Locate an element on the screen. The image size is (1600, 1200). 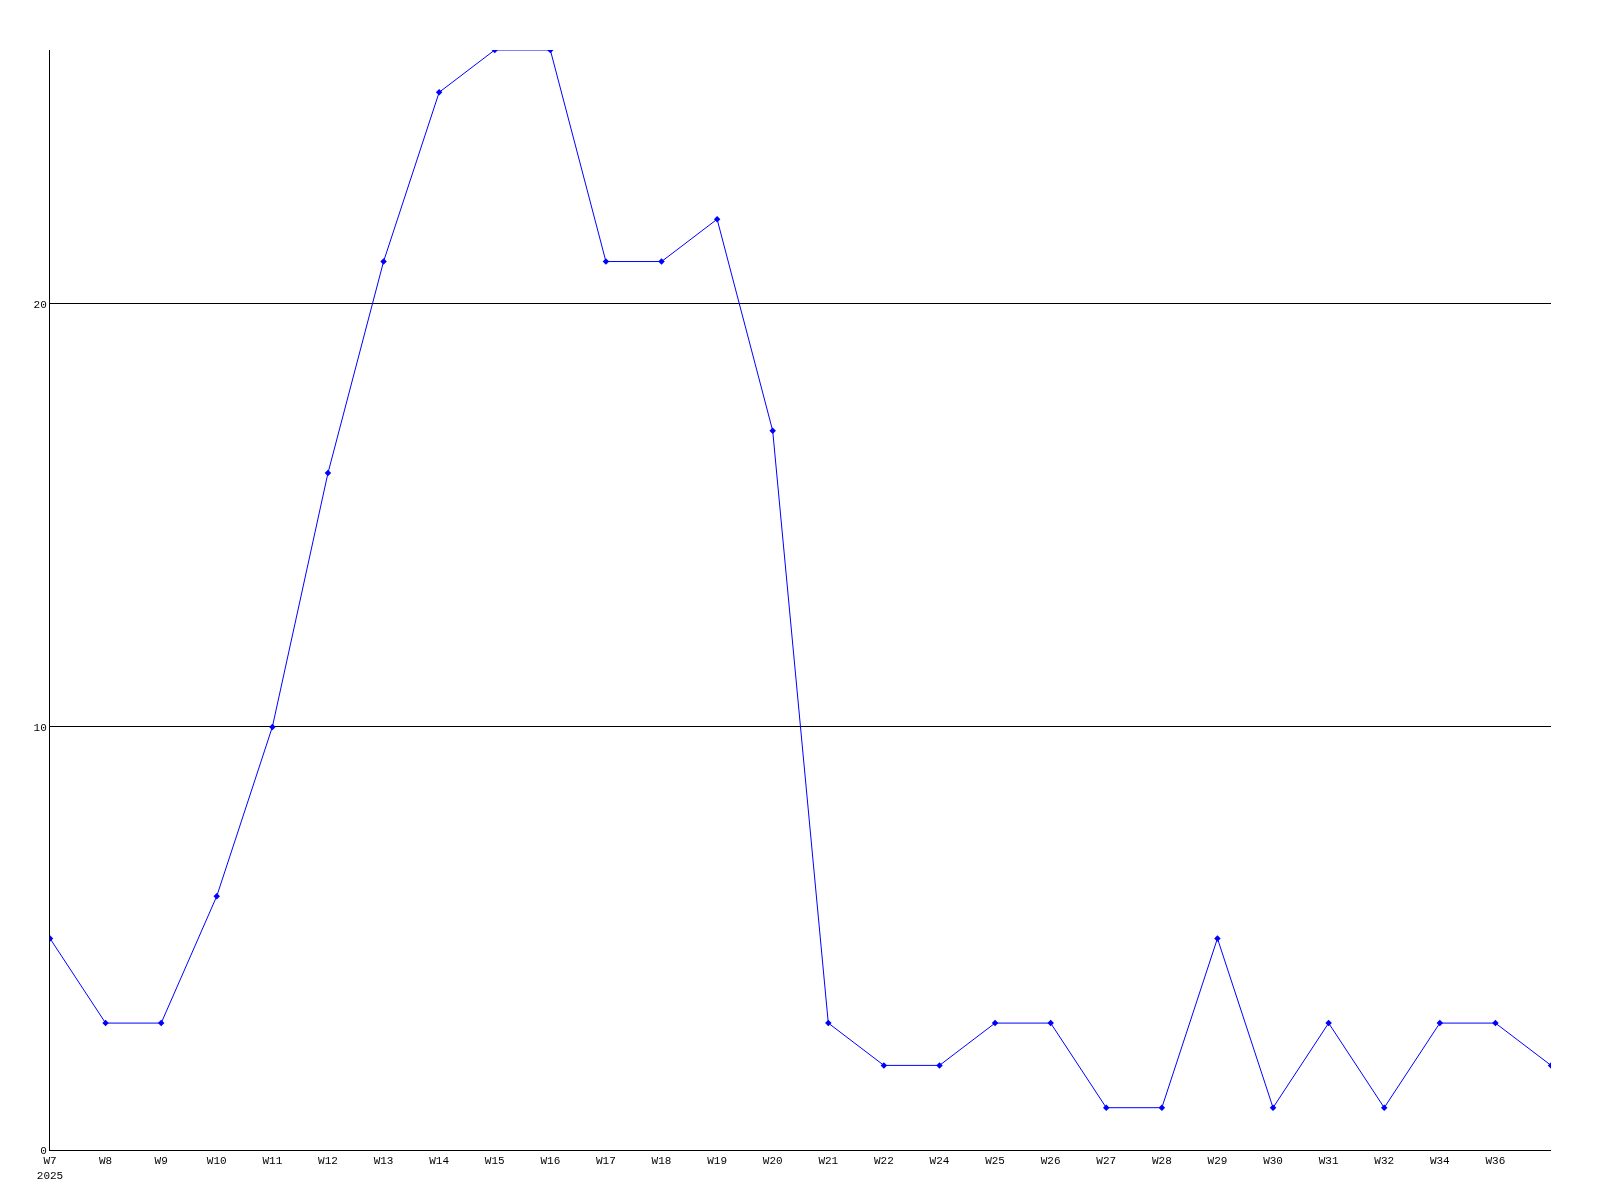
y-tick-label: 20 is located at coordinates (40, 304).